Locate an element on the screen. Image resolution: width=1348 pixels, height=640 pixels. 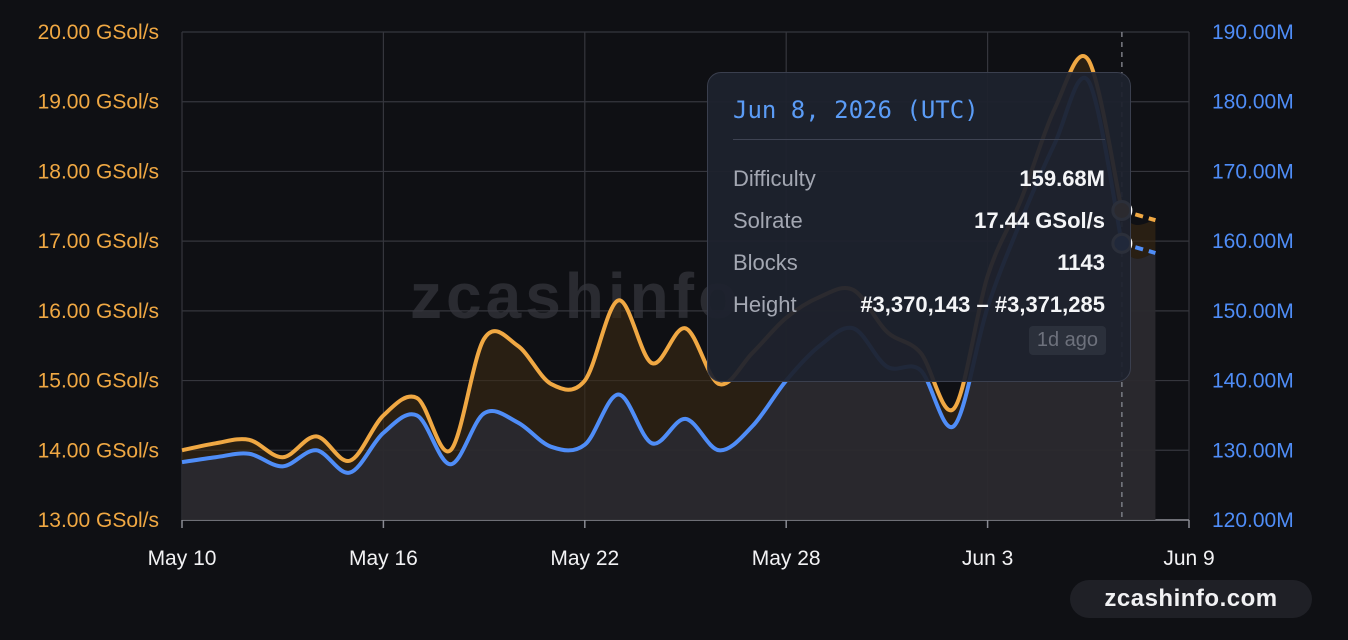
tooltip-label: Blocks is located at coordinates (765, 262).